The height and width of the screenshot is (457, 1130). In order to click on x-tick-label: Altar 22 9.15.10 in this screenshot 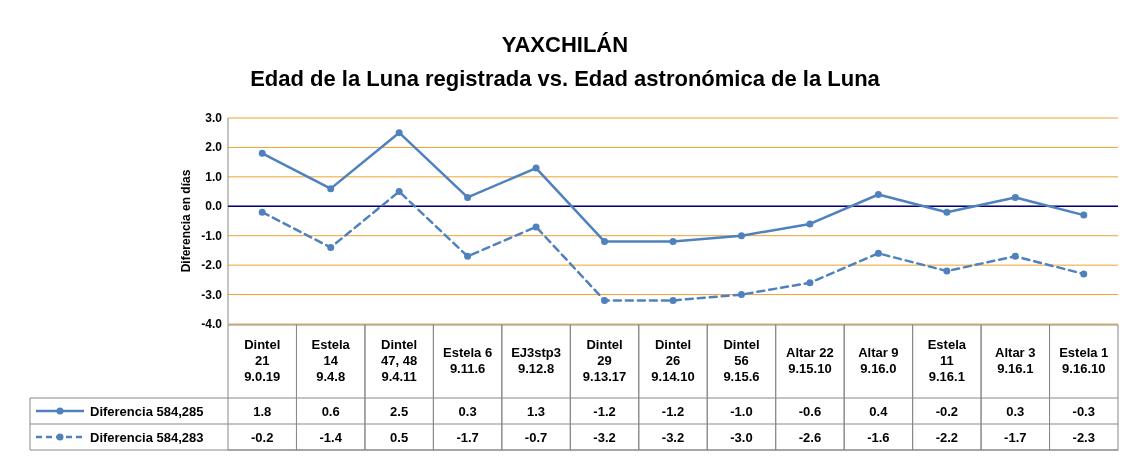, I will do `click(810, 360)`.